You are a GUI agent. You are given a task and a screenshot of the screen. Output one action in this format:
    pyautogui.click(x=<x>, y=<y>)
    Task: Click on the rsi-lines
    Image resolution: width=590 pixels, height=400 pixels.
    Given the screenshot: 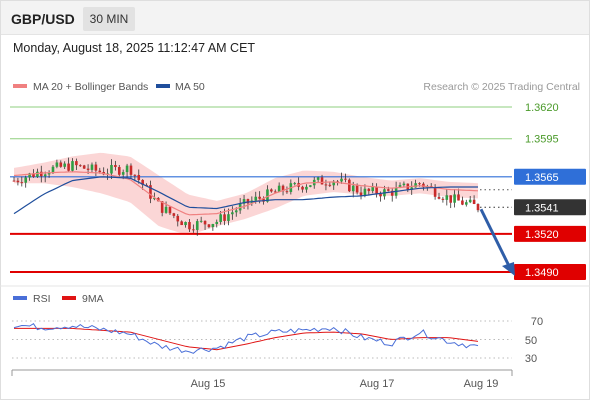 What is the action you would take?
    pyautogui.click(x=246, y=338)
    